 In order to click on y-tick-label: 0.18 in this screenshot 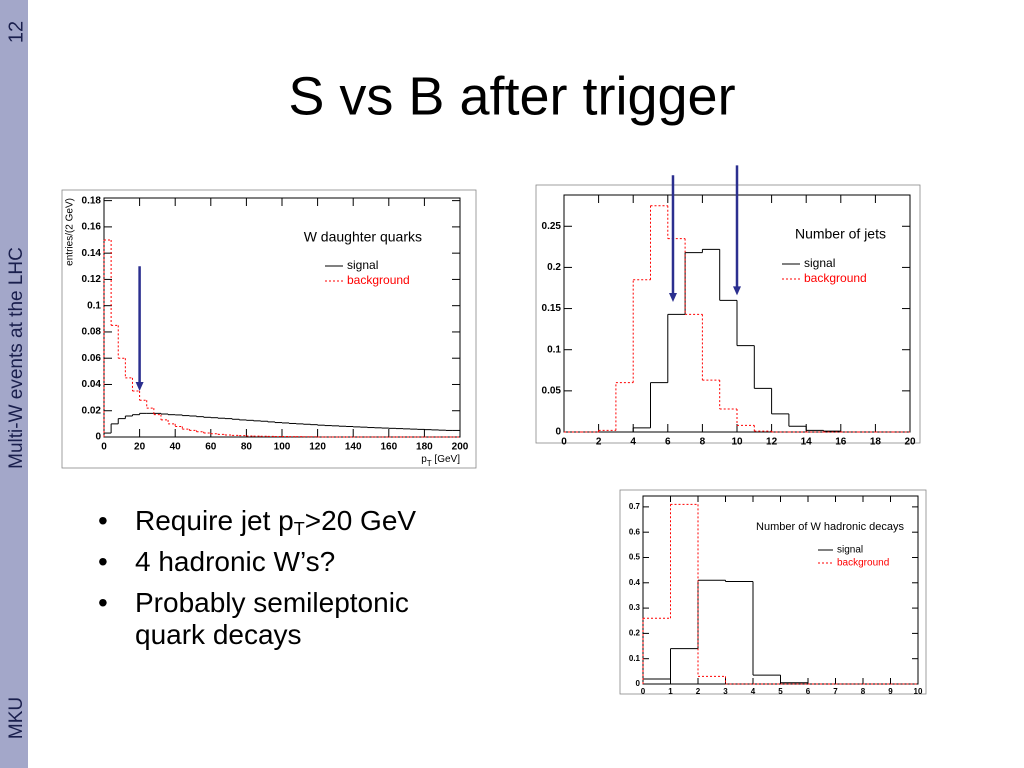, I will do `click(92, 200)`.